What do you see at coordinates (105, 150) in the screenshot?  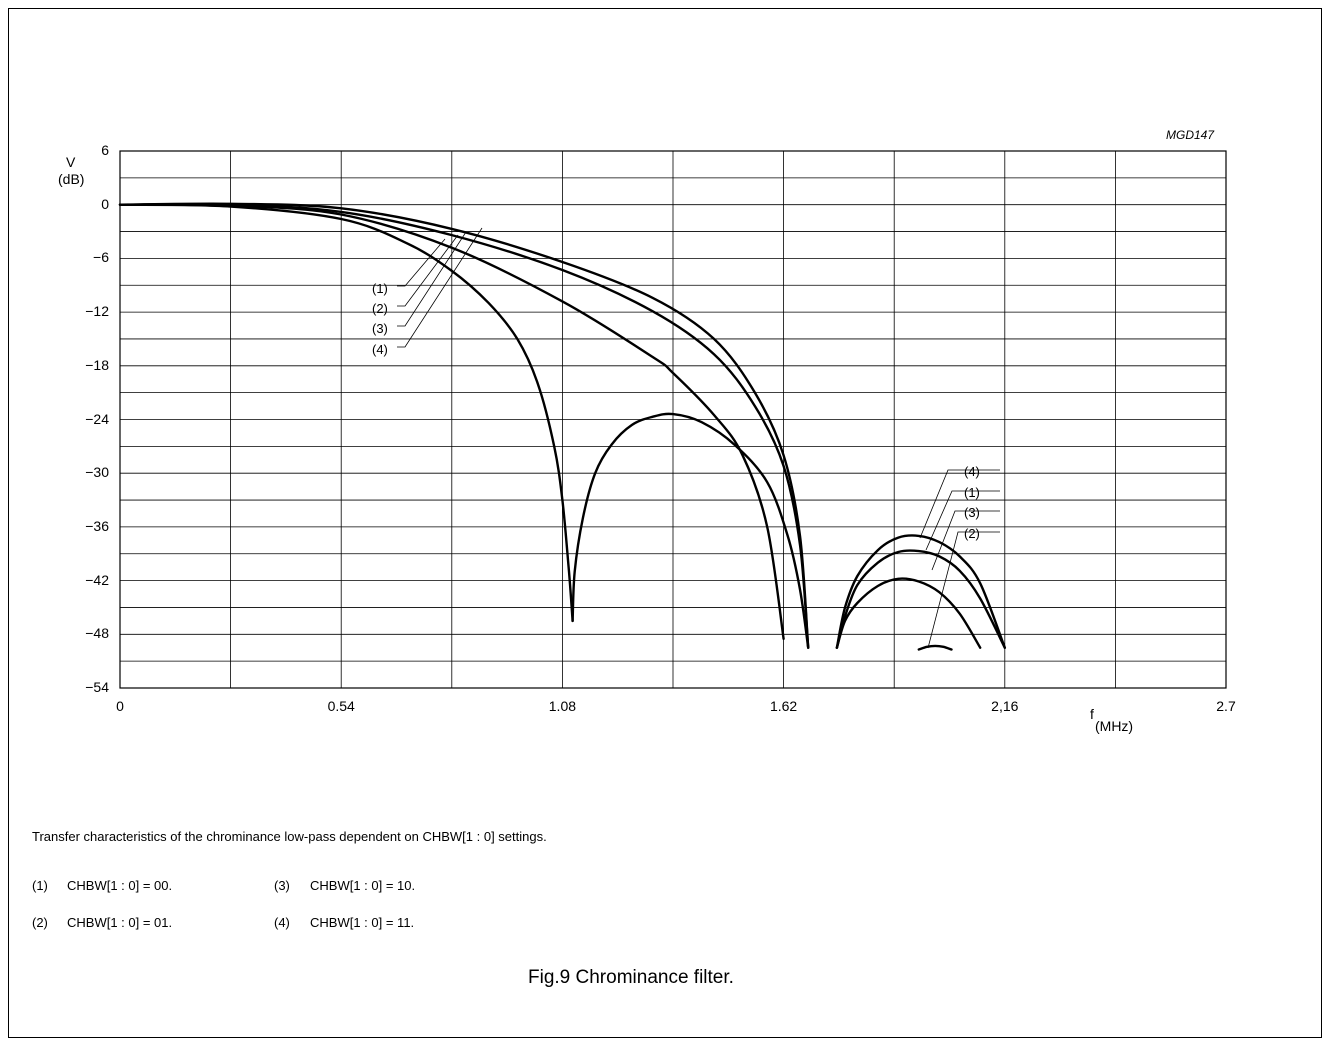 I see `y-tick-label: 6` at bounding box center [105, 150].